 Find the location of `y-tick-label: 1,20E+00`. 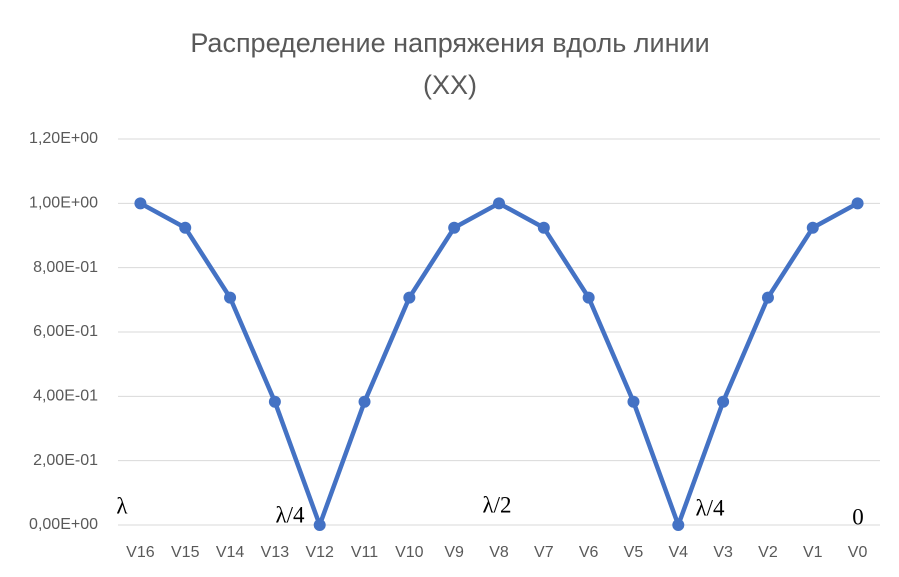

y-tick-label: 1,20E+00 is located at coordinates (63, 138).